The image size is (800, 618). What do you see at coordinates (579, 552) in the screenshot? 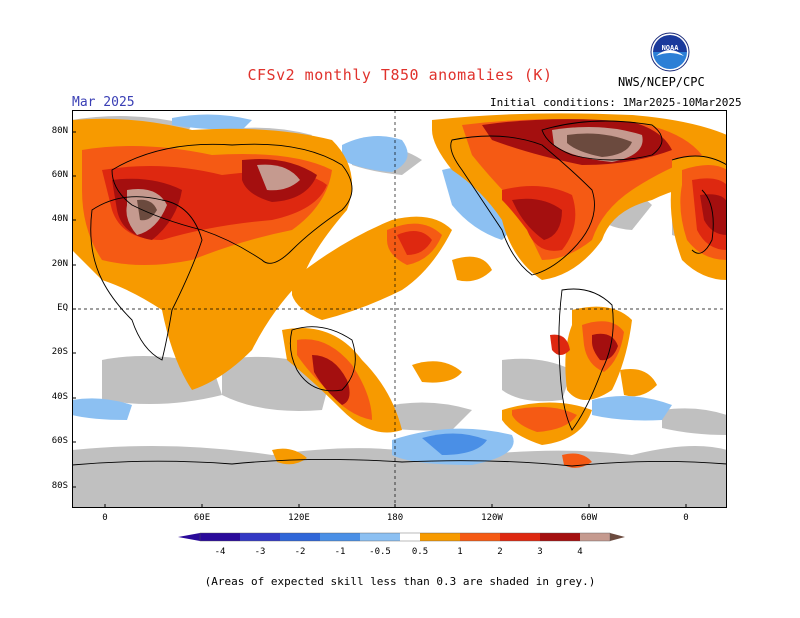
I see `colorbar-label: 4` at bounding box center [579, 552].